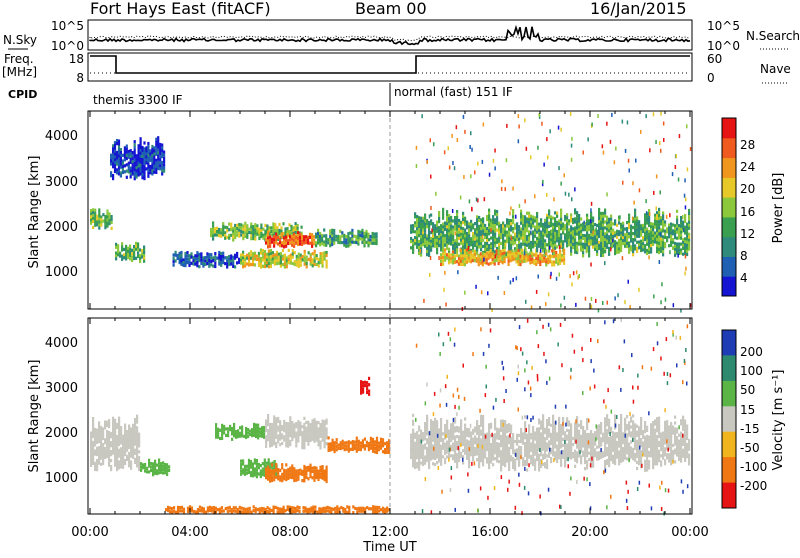  Describe the element at coordinates (180, 9) in the screenshot. I see `radar-title: Fort Hays East (fitACF)` at that location.